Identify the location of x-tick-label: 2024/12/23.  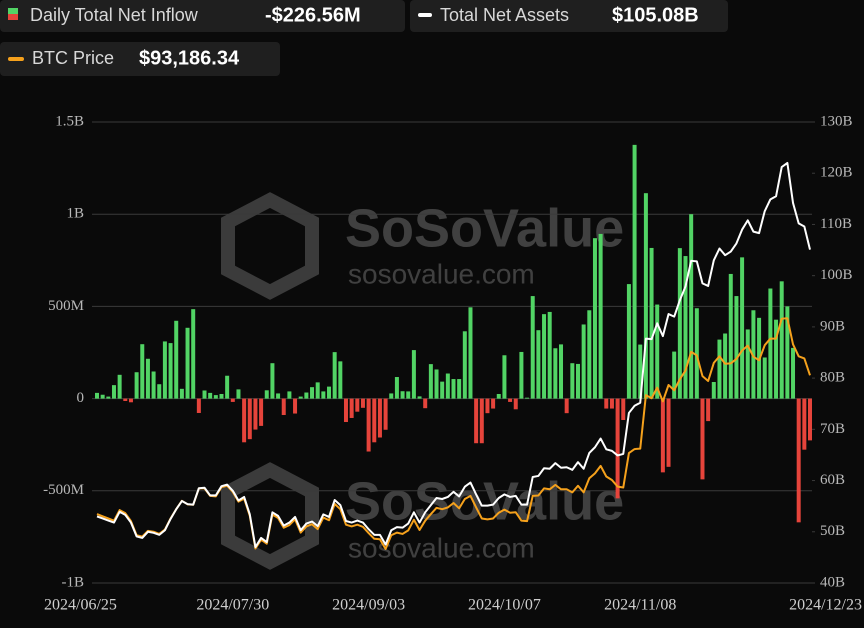
(825, 605).